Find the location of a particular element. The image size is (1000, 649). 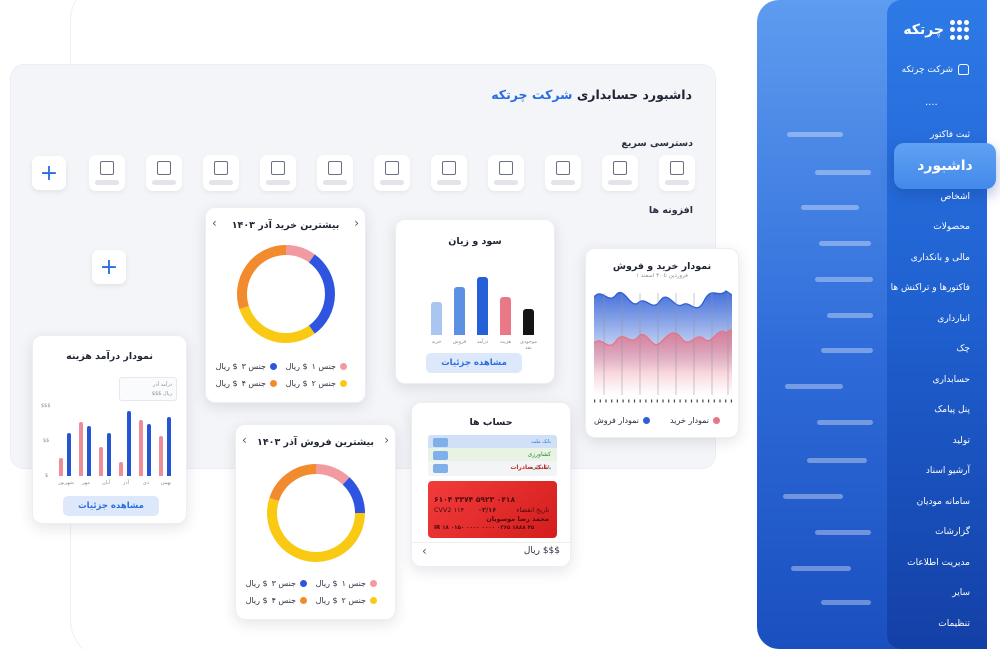

legend-label: جنس ۲ is located at coordinates (353, 600).